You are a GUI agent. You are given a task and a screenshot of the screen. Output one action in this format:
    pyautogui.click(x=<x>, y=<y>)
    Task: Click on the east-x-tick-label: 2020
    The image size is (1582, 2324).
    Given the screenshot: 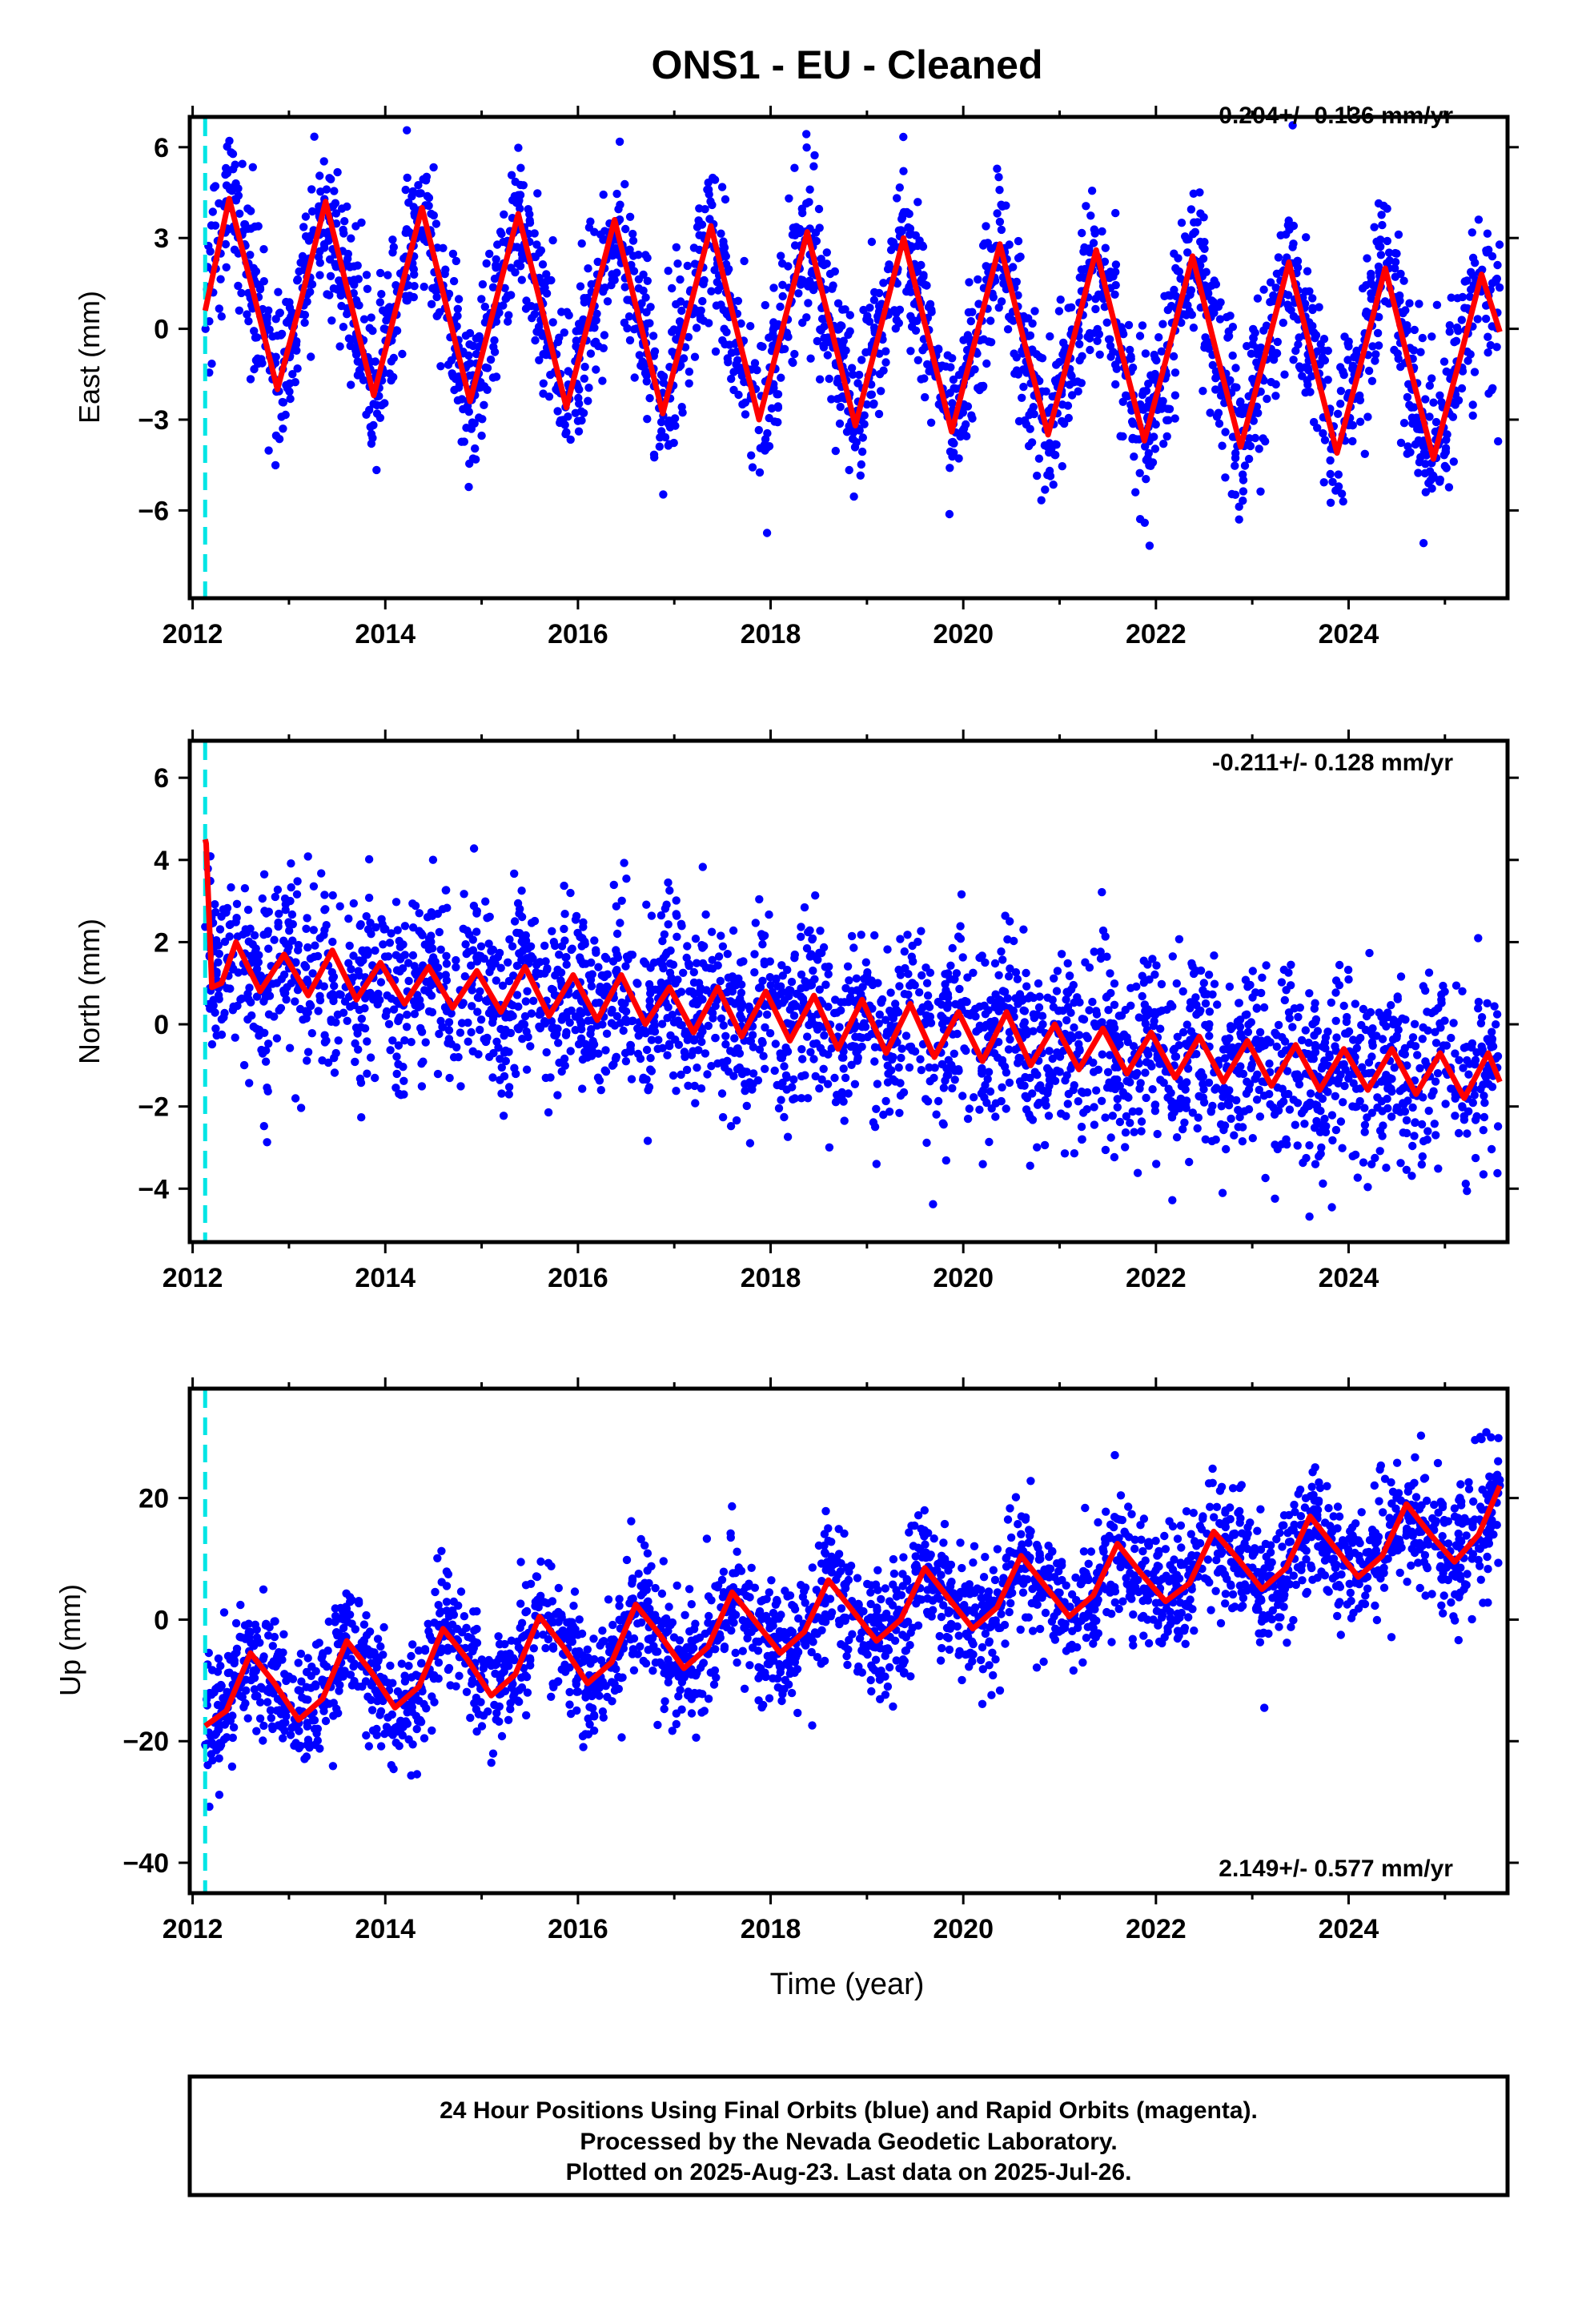 What is the action you would take?
    pyautogui.click(x=963, y=634)
    